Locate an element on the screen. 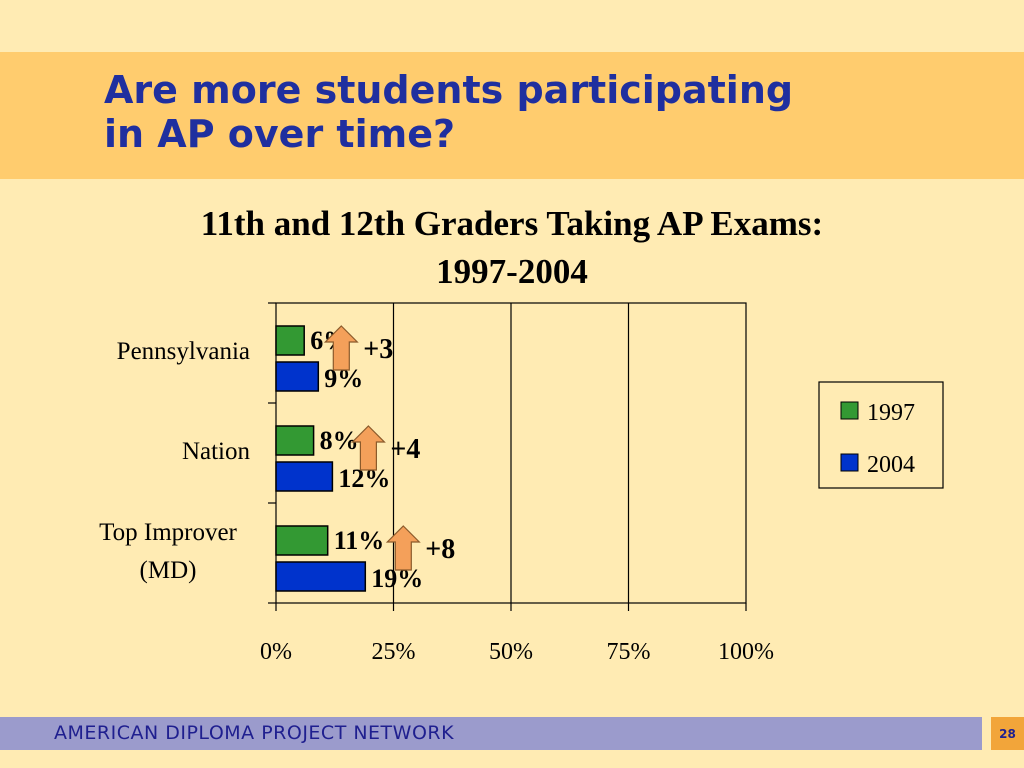  chart-title-line-1: 11th and 12th Graders Taking AP Exams: is located at coordinates (512, 223).